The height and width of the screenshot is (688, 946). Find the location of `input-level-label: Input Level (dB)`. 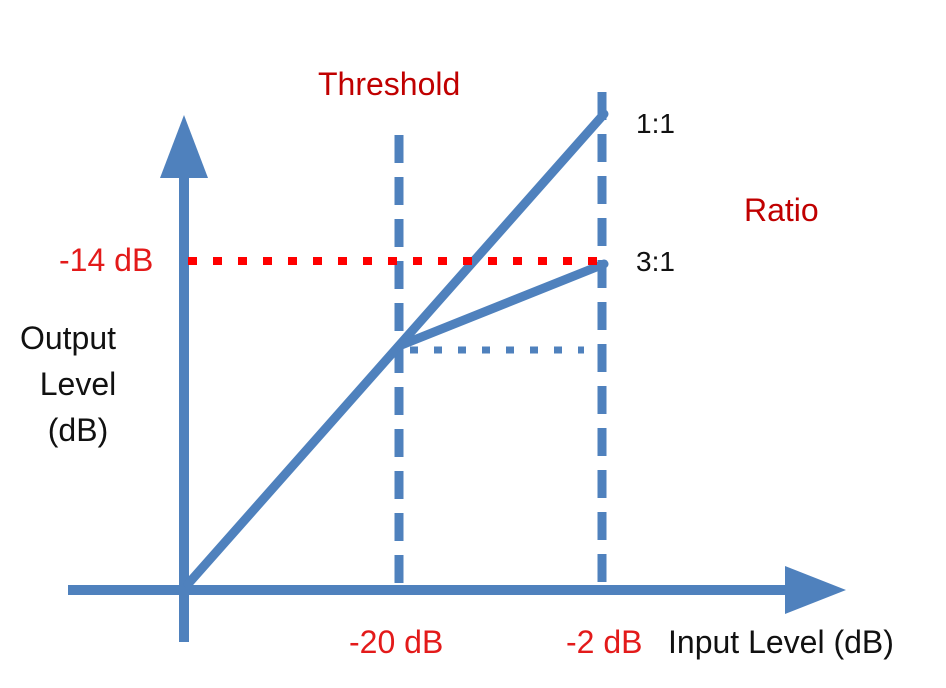

input-level-label: Input Level (dB) is located at coordinates (781, 642).